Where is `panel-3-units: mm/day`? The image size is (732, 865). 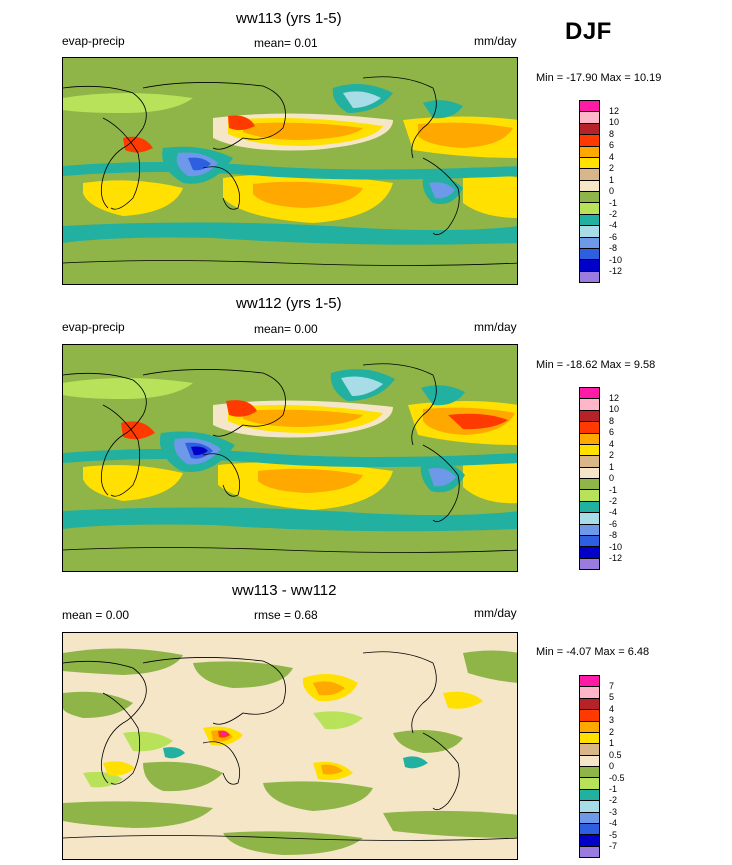 panel-3-units: mm/day is located at coordinates (495, 613).